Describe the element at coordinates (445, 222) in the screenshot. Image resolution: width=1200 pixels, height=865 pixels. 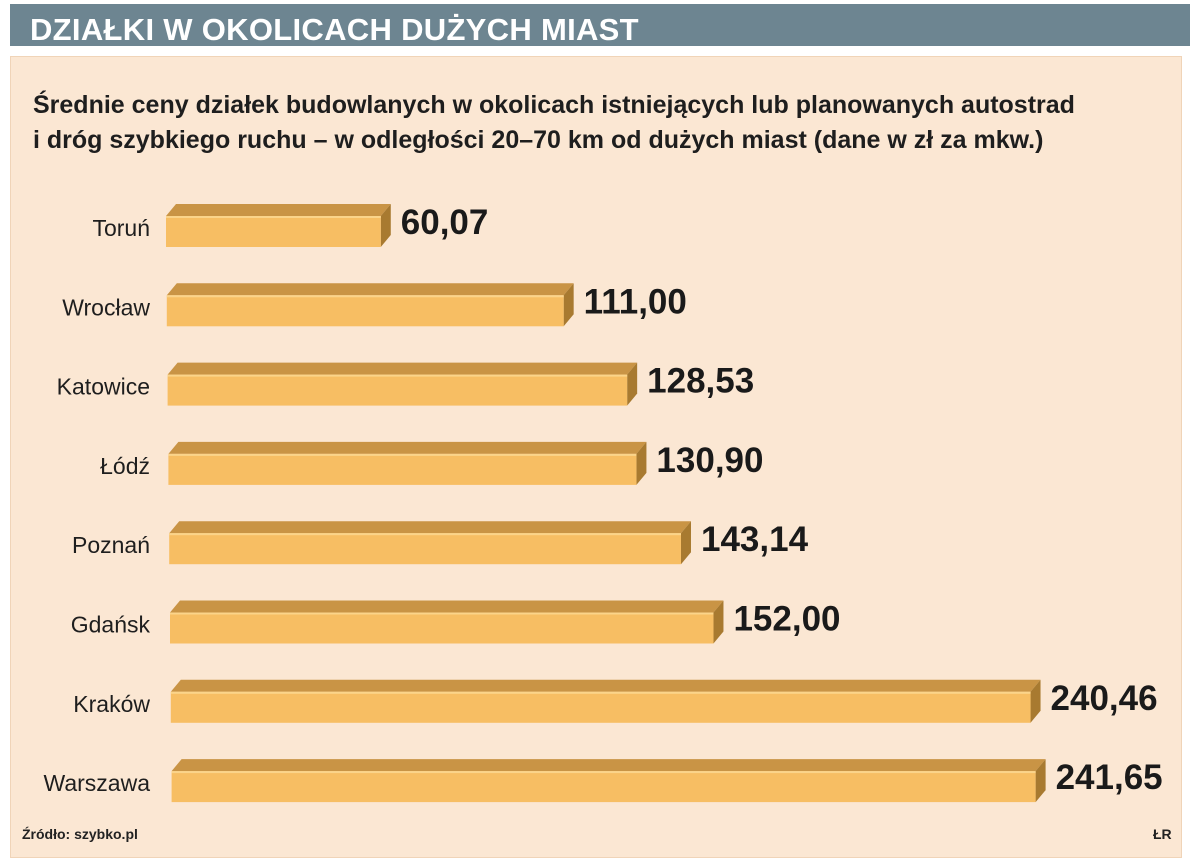
I see `value-label: 60,07` at that location.